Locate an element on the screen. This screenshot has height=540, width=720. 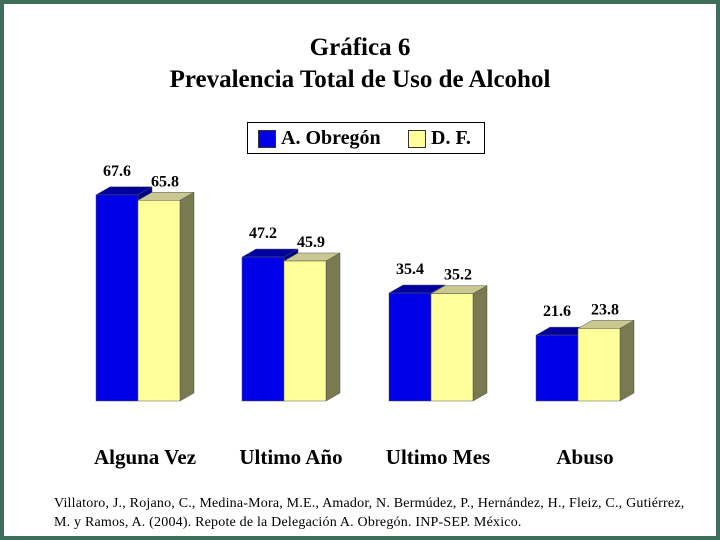
legend: A. Obregón D. F. is located at coordinates (366, 138).